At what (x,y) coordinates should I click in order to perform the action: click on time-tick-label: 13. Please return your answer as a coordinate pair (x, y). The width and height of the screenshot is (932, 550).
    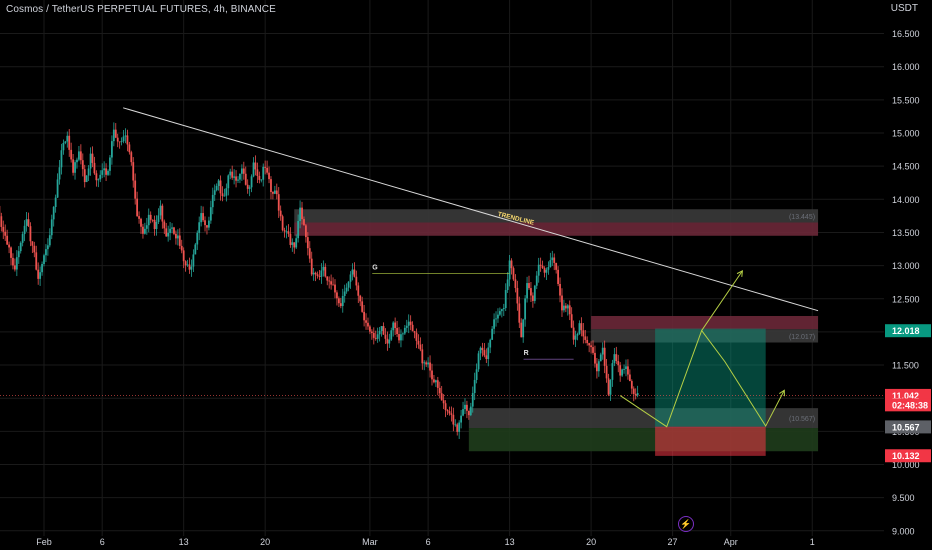
    Looking at the image, I should click on (510, 542).